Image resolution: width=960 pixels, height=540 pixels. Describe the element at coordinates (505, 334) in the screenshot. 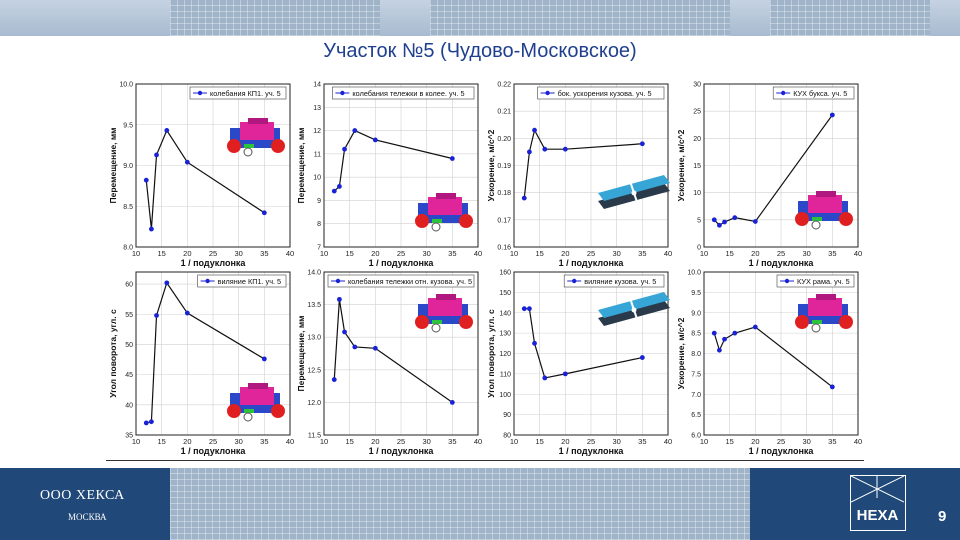

I see `y-tick-label: 130` at that location.